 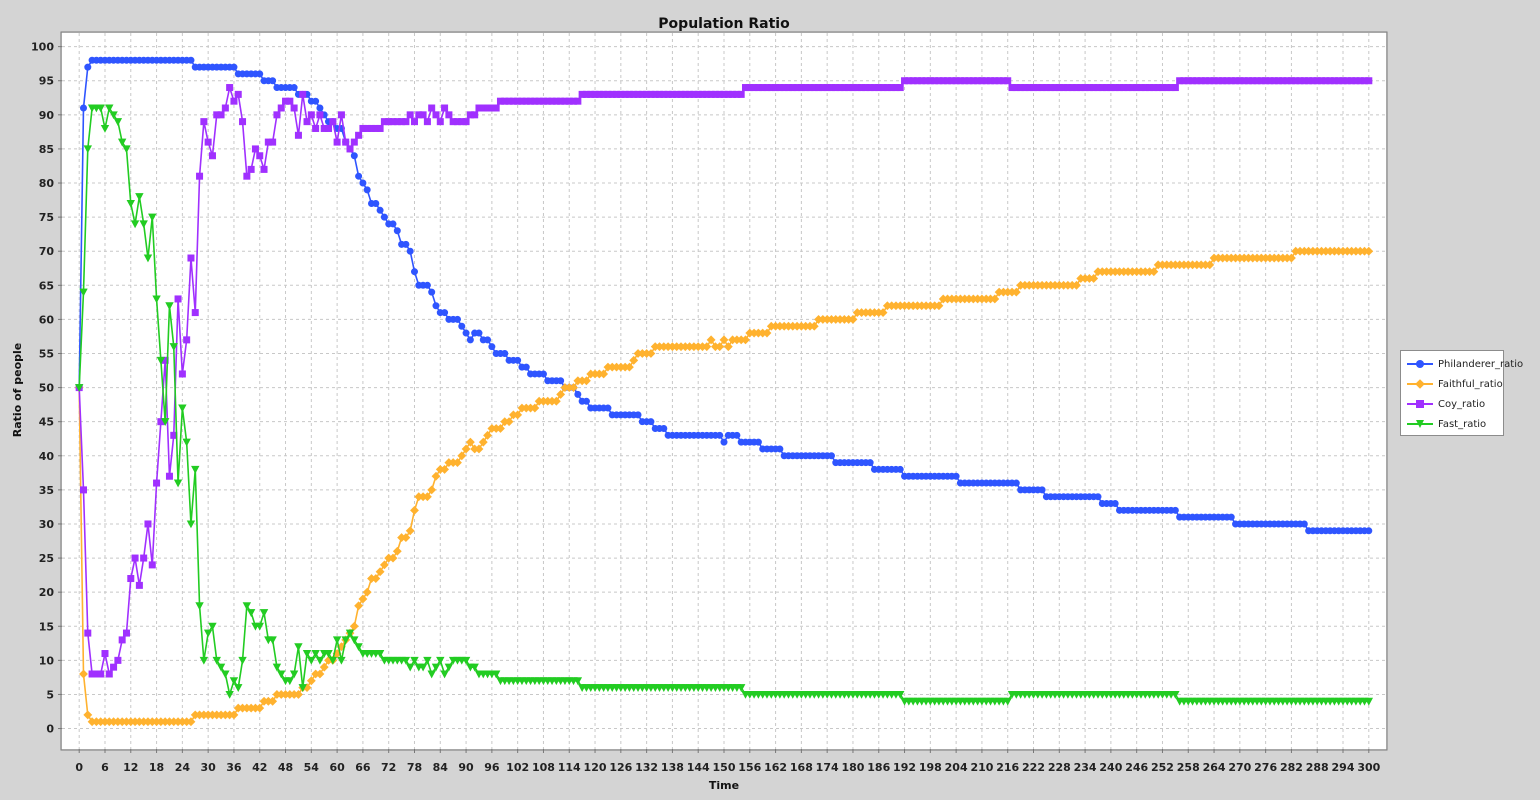 What do you see at coordinates (852, 767) in the screenshot?
I see `x-tick-label: 180` at bounding box center [852, 767].